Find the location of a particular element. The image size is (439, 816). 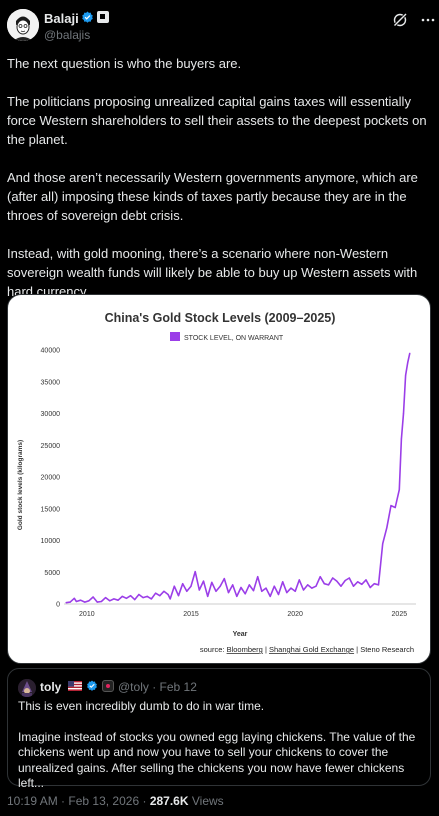

source-prefix: source: is located at coordinates (212, 649).